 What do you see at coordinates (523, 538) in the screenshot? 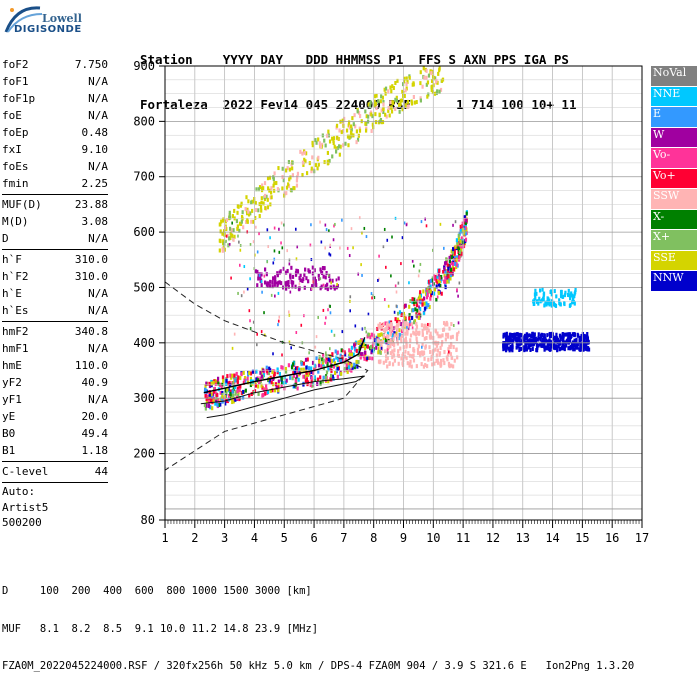
I see `x-tick-label: 13` at bounding box center [523, 538].